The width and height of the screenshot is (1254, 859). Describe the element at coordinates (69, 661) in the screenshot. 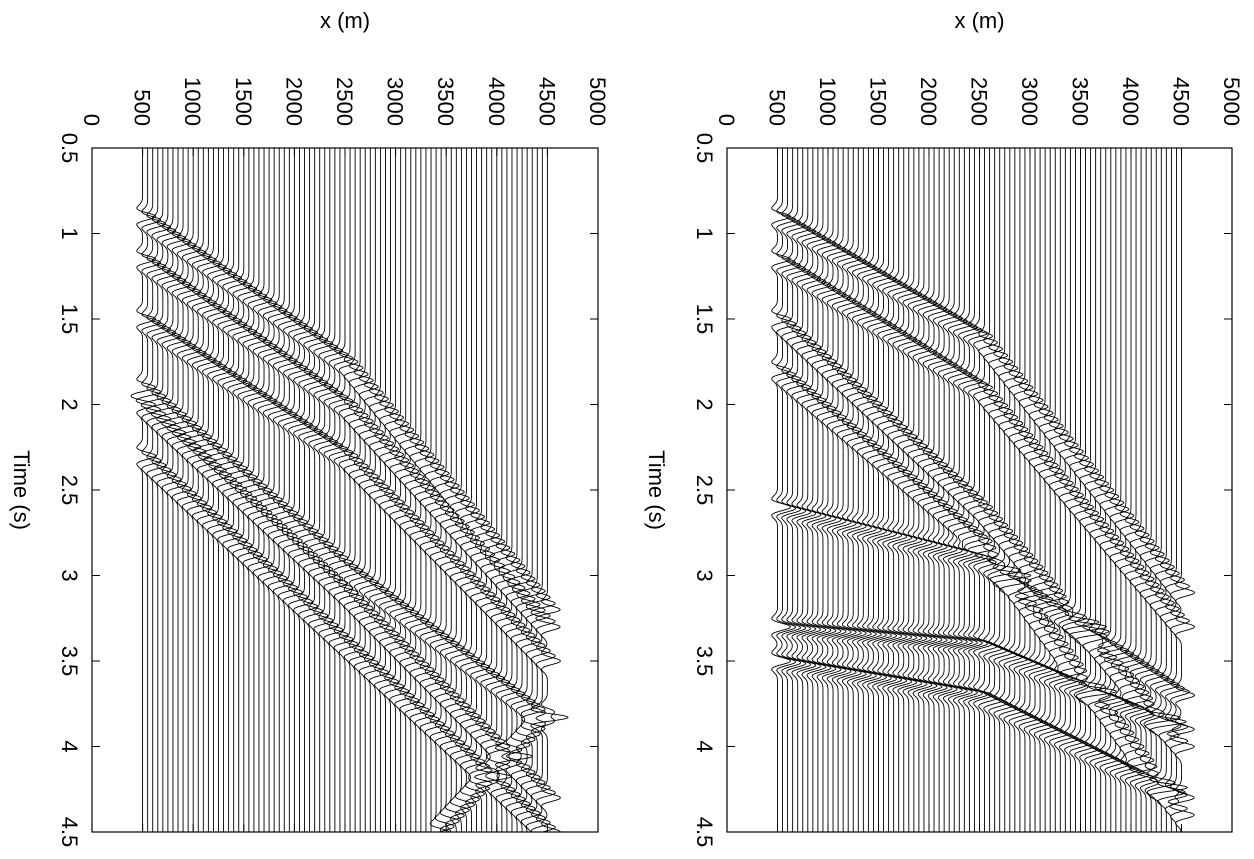

I see `y-tick-label: 3.5` at that location.